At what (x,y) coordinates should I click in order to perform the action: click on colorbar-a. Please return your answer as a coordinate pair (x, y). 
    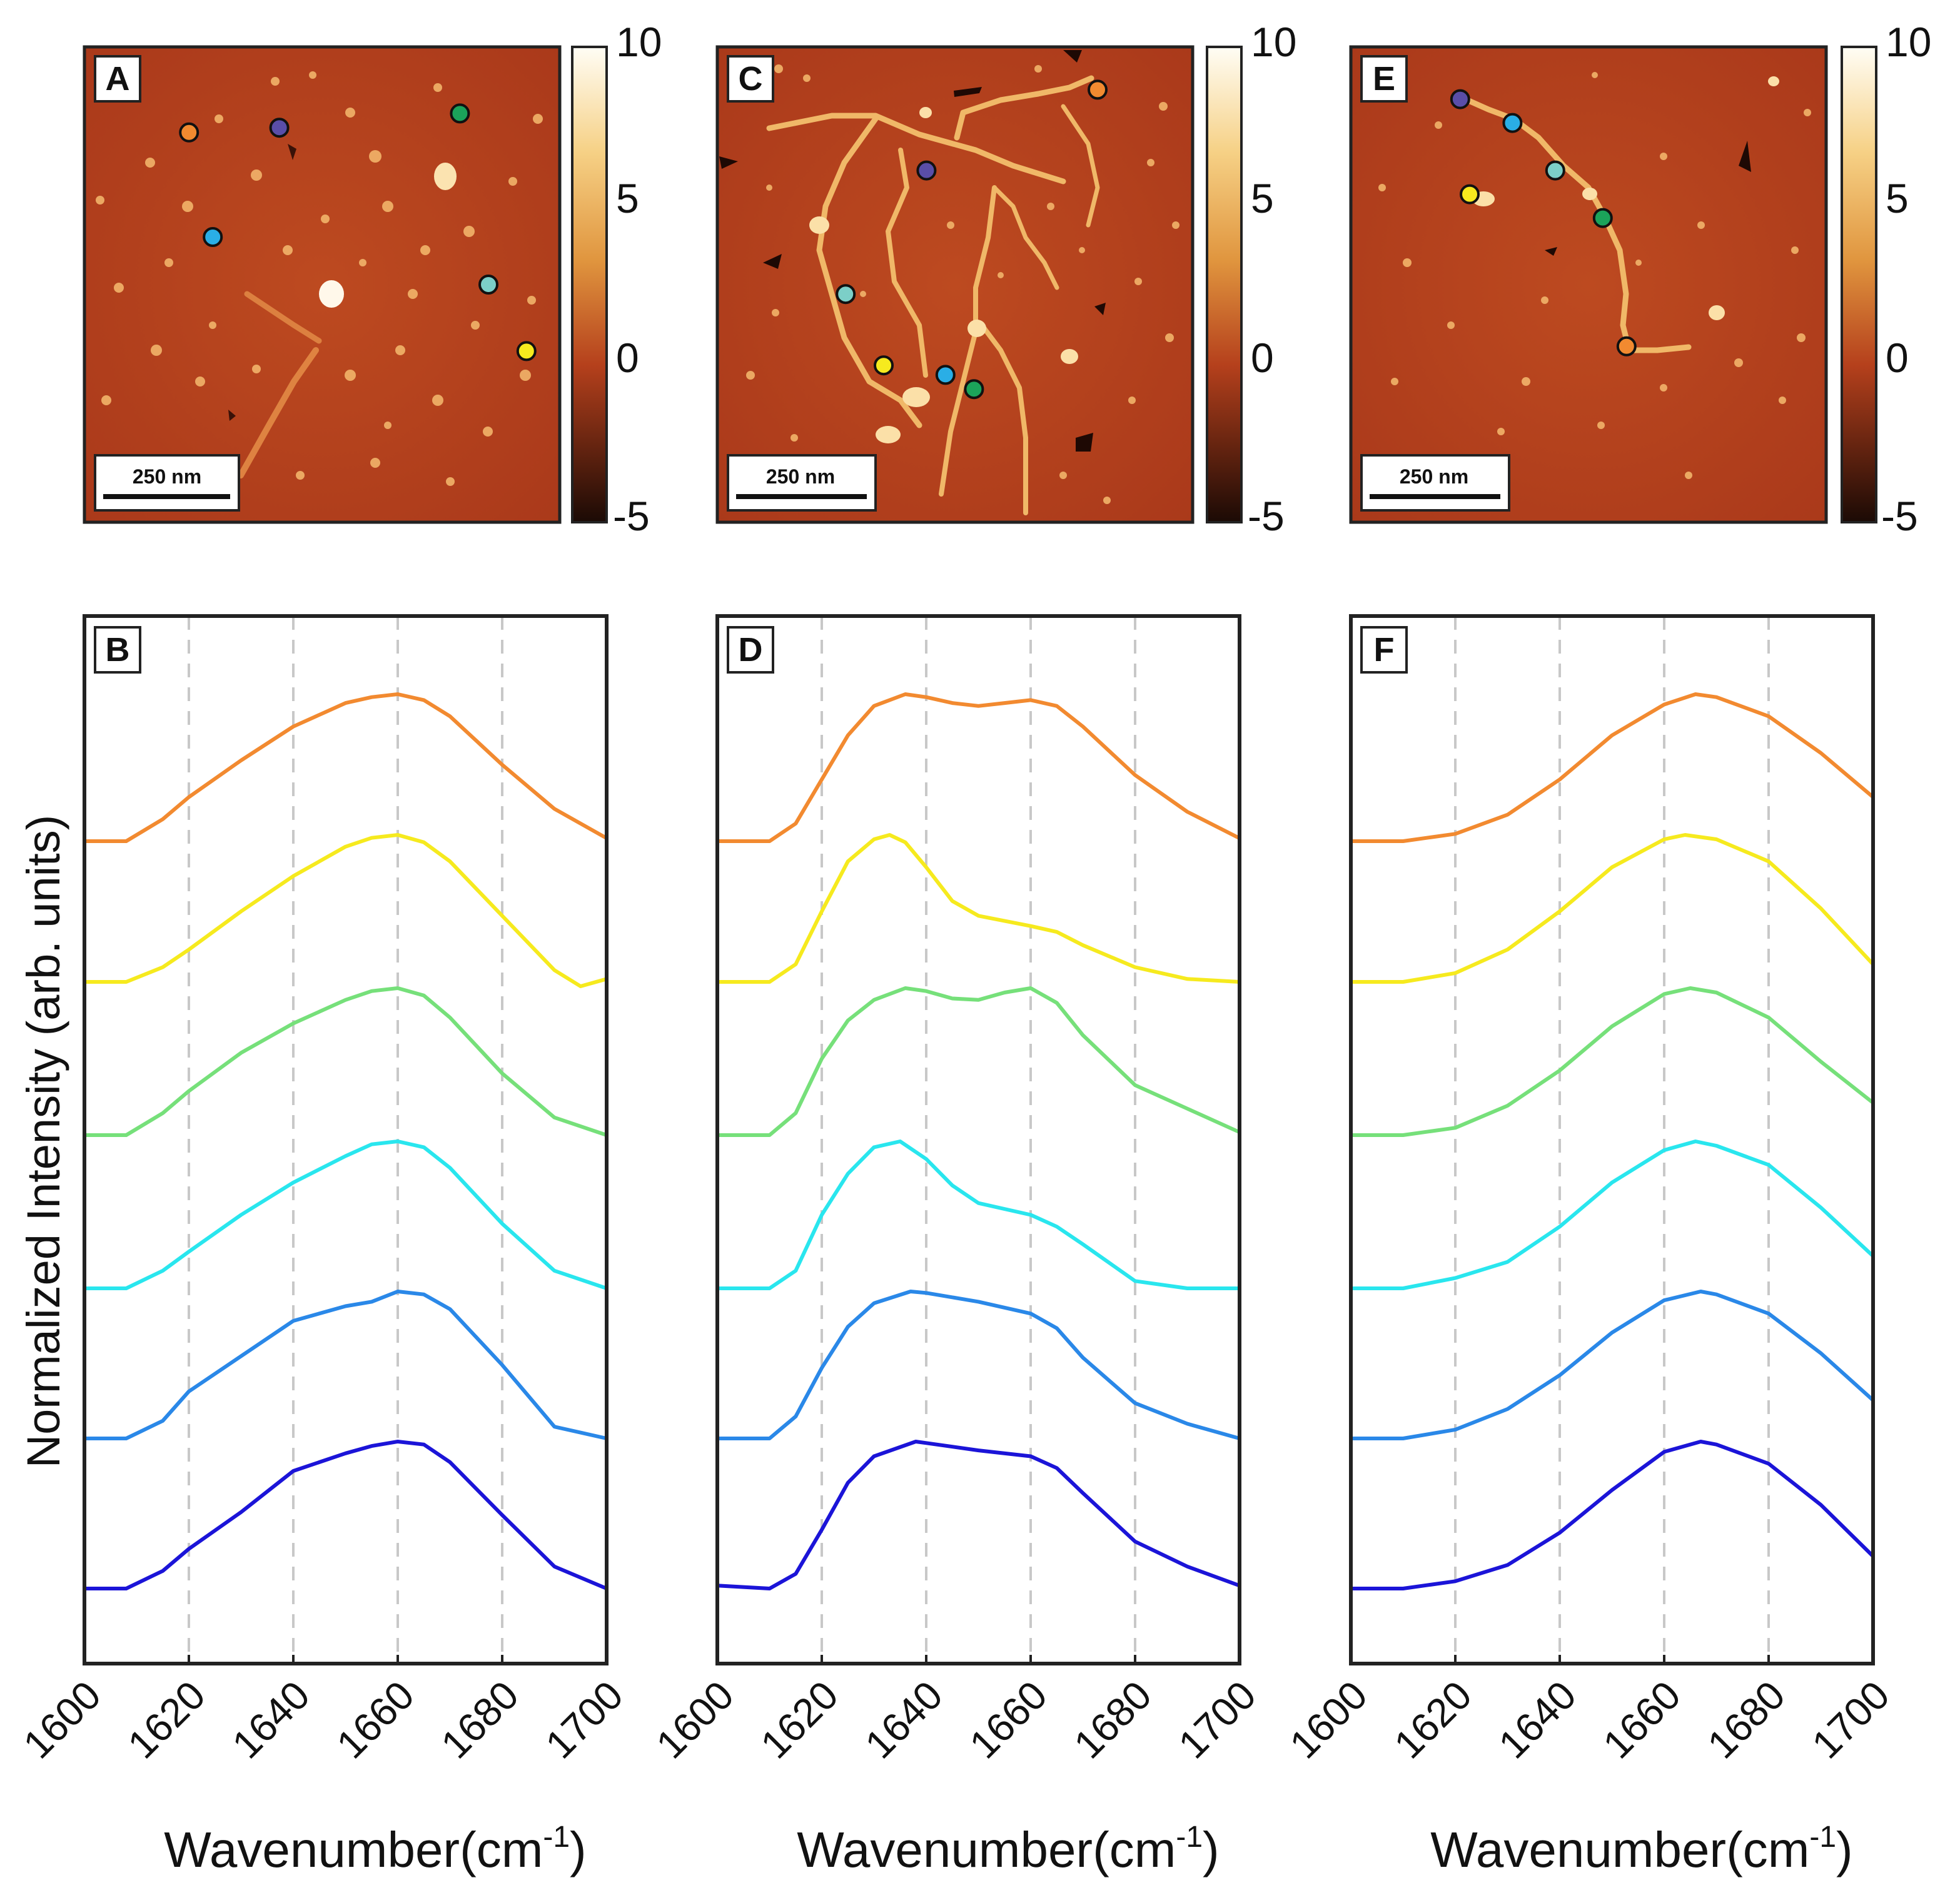
    Looking at the image, I should click on (589, 284).